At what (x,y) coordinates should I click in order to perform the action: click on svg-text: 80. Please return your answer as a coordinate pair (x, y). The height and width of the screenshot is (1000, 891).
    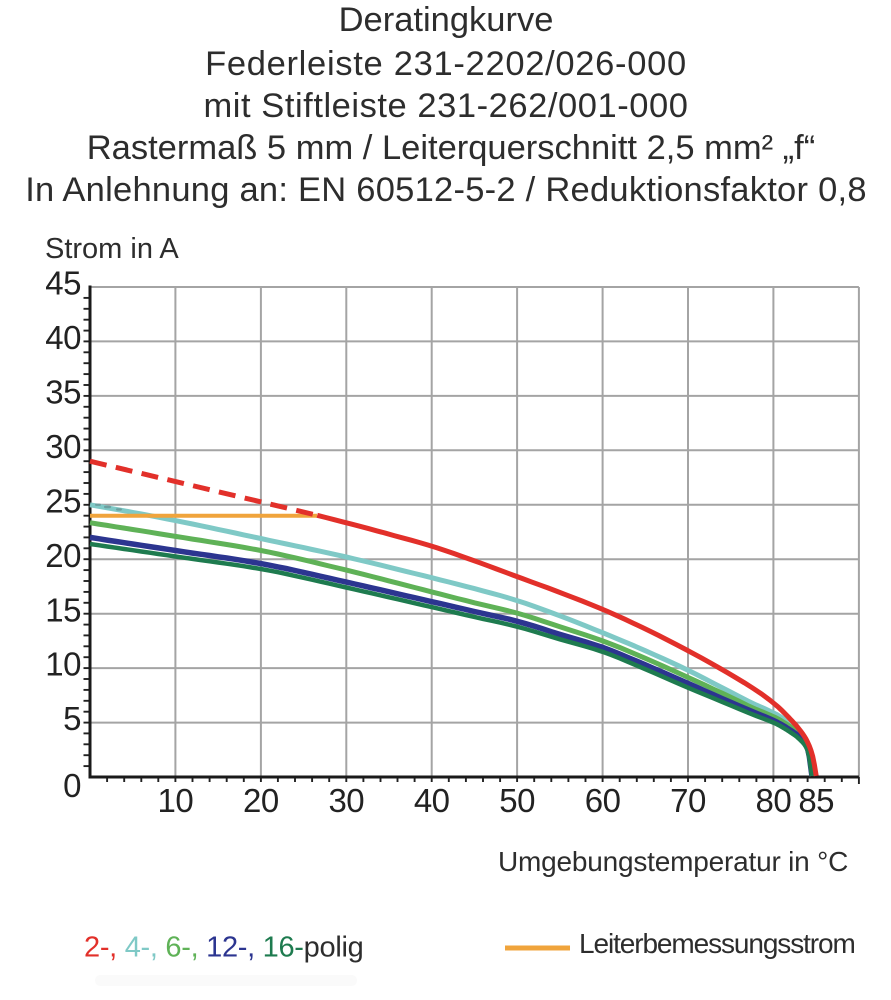
    Looking at the image, I should click on (774, 800).